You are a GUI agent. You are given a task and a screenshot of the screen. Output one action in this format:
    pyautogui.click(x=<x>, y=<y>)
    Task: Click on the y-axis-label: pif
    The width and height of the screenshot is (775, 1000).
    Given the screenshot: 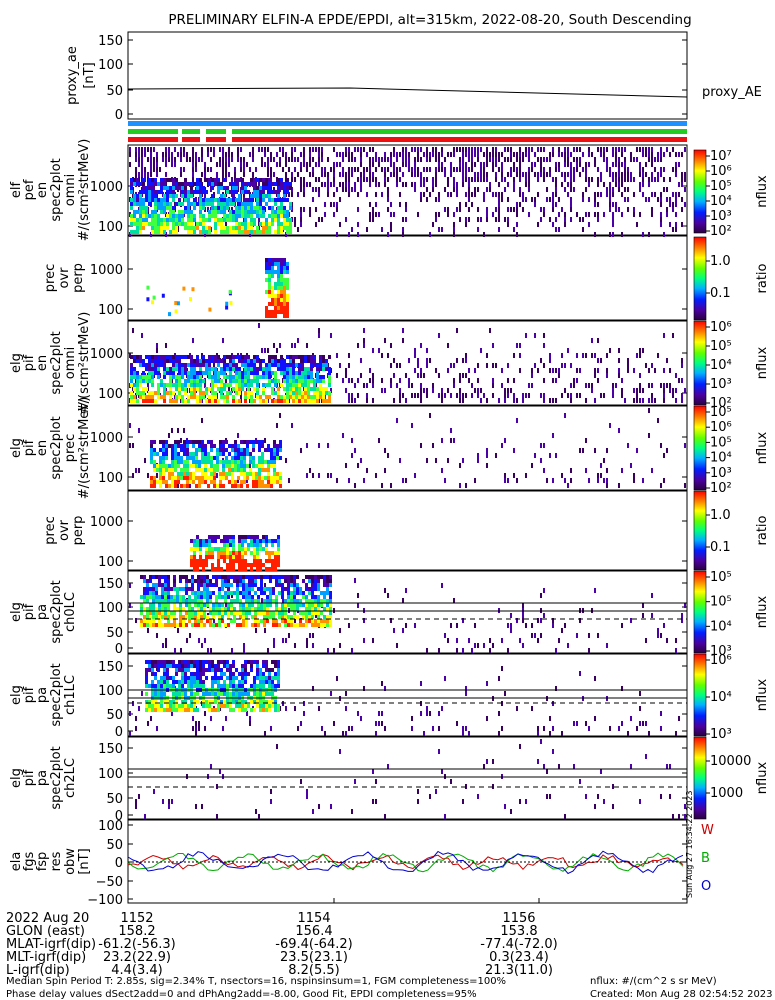 What is the action you would take?
    pyautogui.click(x=29, y=447)
    